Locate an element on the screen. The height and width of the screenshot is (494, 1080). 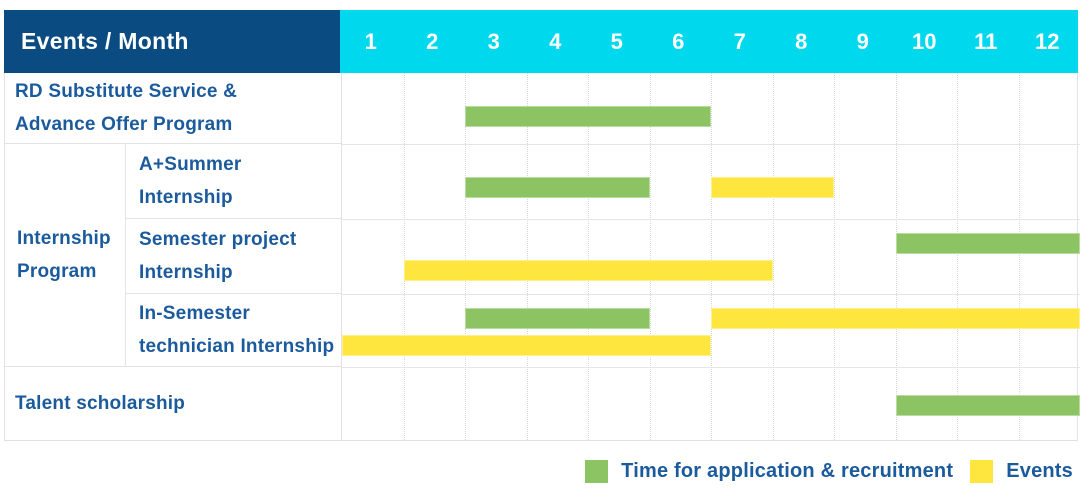
legend-label-recruitment: Time for application & recruitment is located at coordinates (787, 471).